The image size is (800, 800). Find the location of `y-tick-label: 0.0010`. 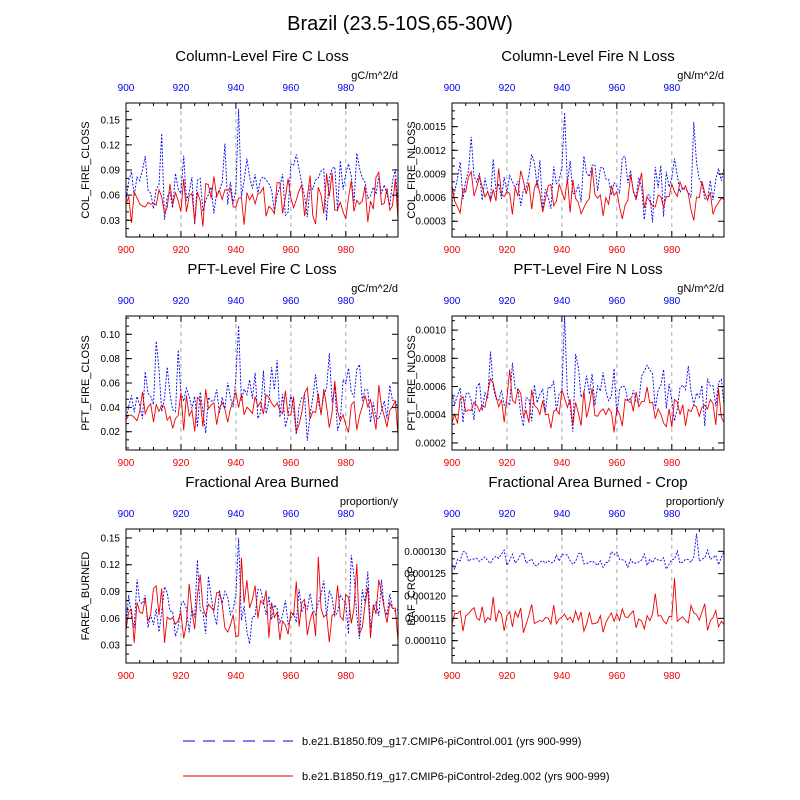

y-tick-label: 0.0010 is located at coordinates (430, 331).